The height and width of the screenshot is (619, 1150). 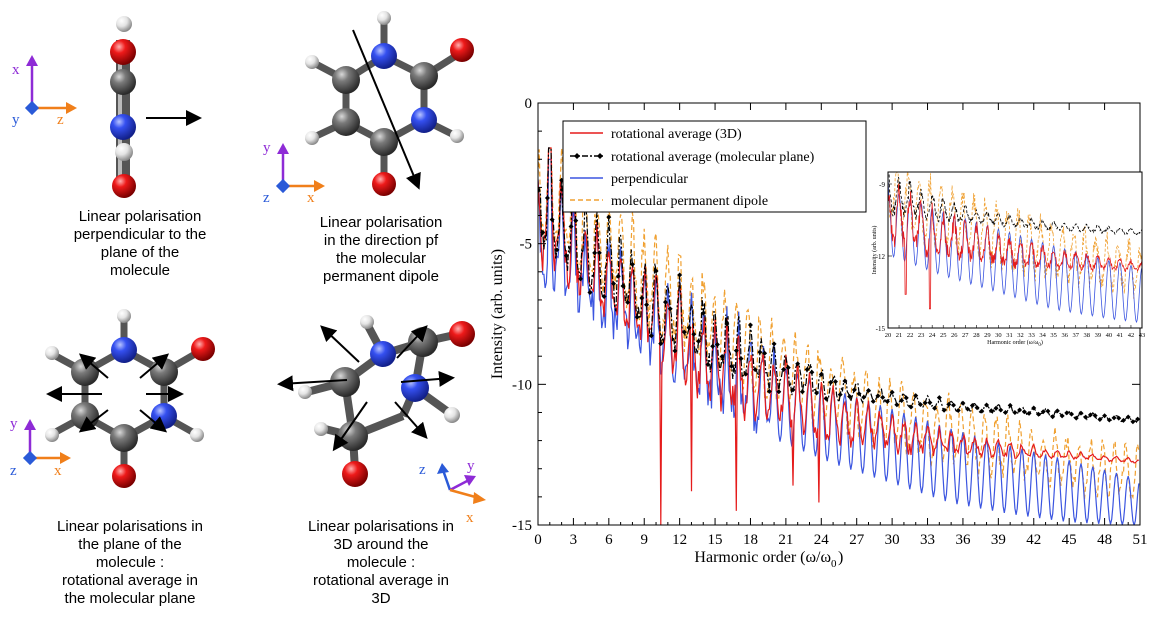 What do you see at coordinates (497, 314) in the screenshot?
I see `y-axis-label: Intensity (arb. units)` at bounding box center [497, 314].